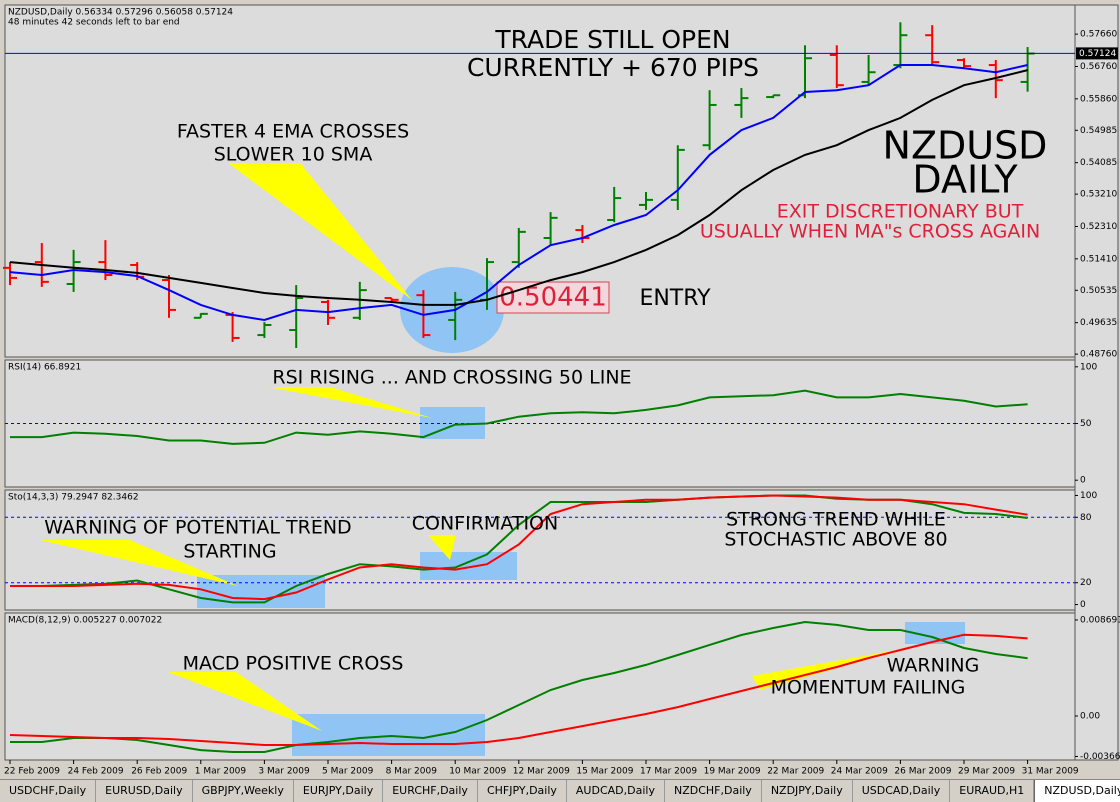  What do you see at coordinates (73, 498) in the screenshot?
I see `panel-title: Sto(14,3,3) 79.2947 82.3462` at bounding box center [73, 498].